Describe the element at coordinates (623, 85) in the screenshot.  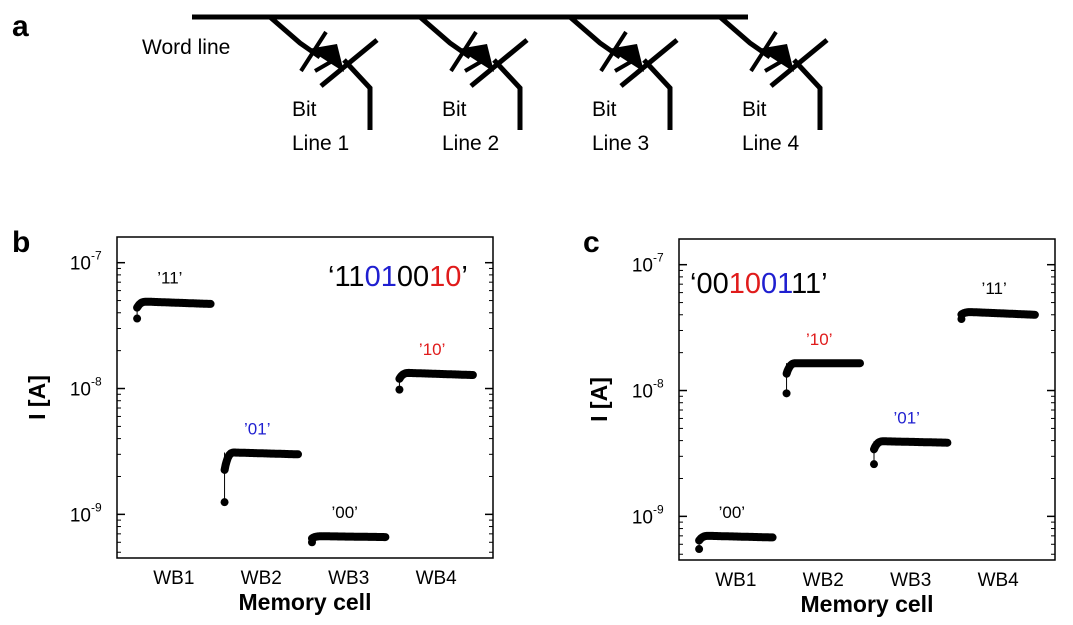
I see `diode-3: Bit Line 3` at that location.